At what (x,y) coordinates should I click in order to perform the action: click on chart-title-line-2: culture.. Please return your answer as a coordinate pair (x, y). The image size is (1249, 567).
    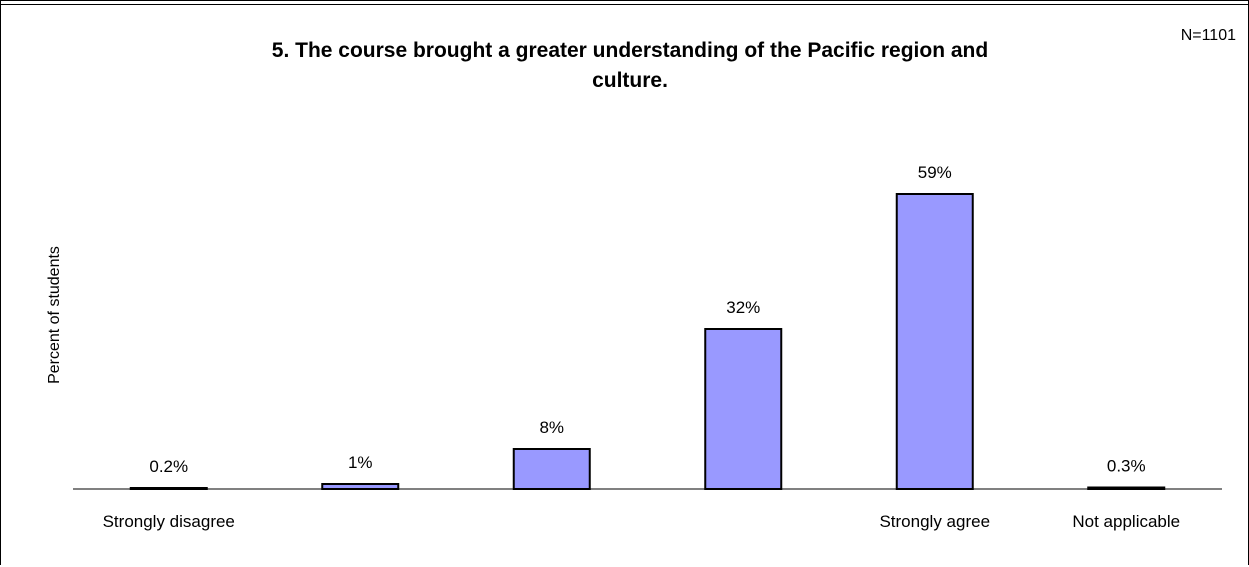
    Looking at the image, I should click on (630, 80).